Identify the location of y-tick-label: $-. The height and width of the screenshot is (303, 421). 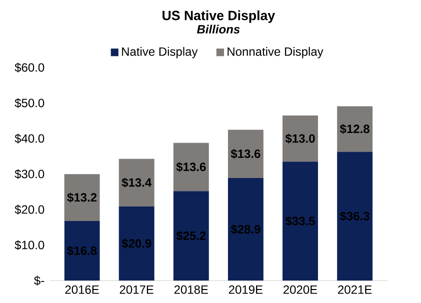
(39, 281).